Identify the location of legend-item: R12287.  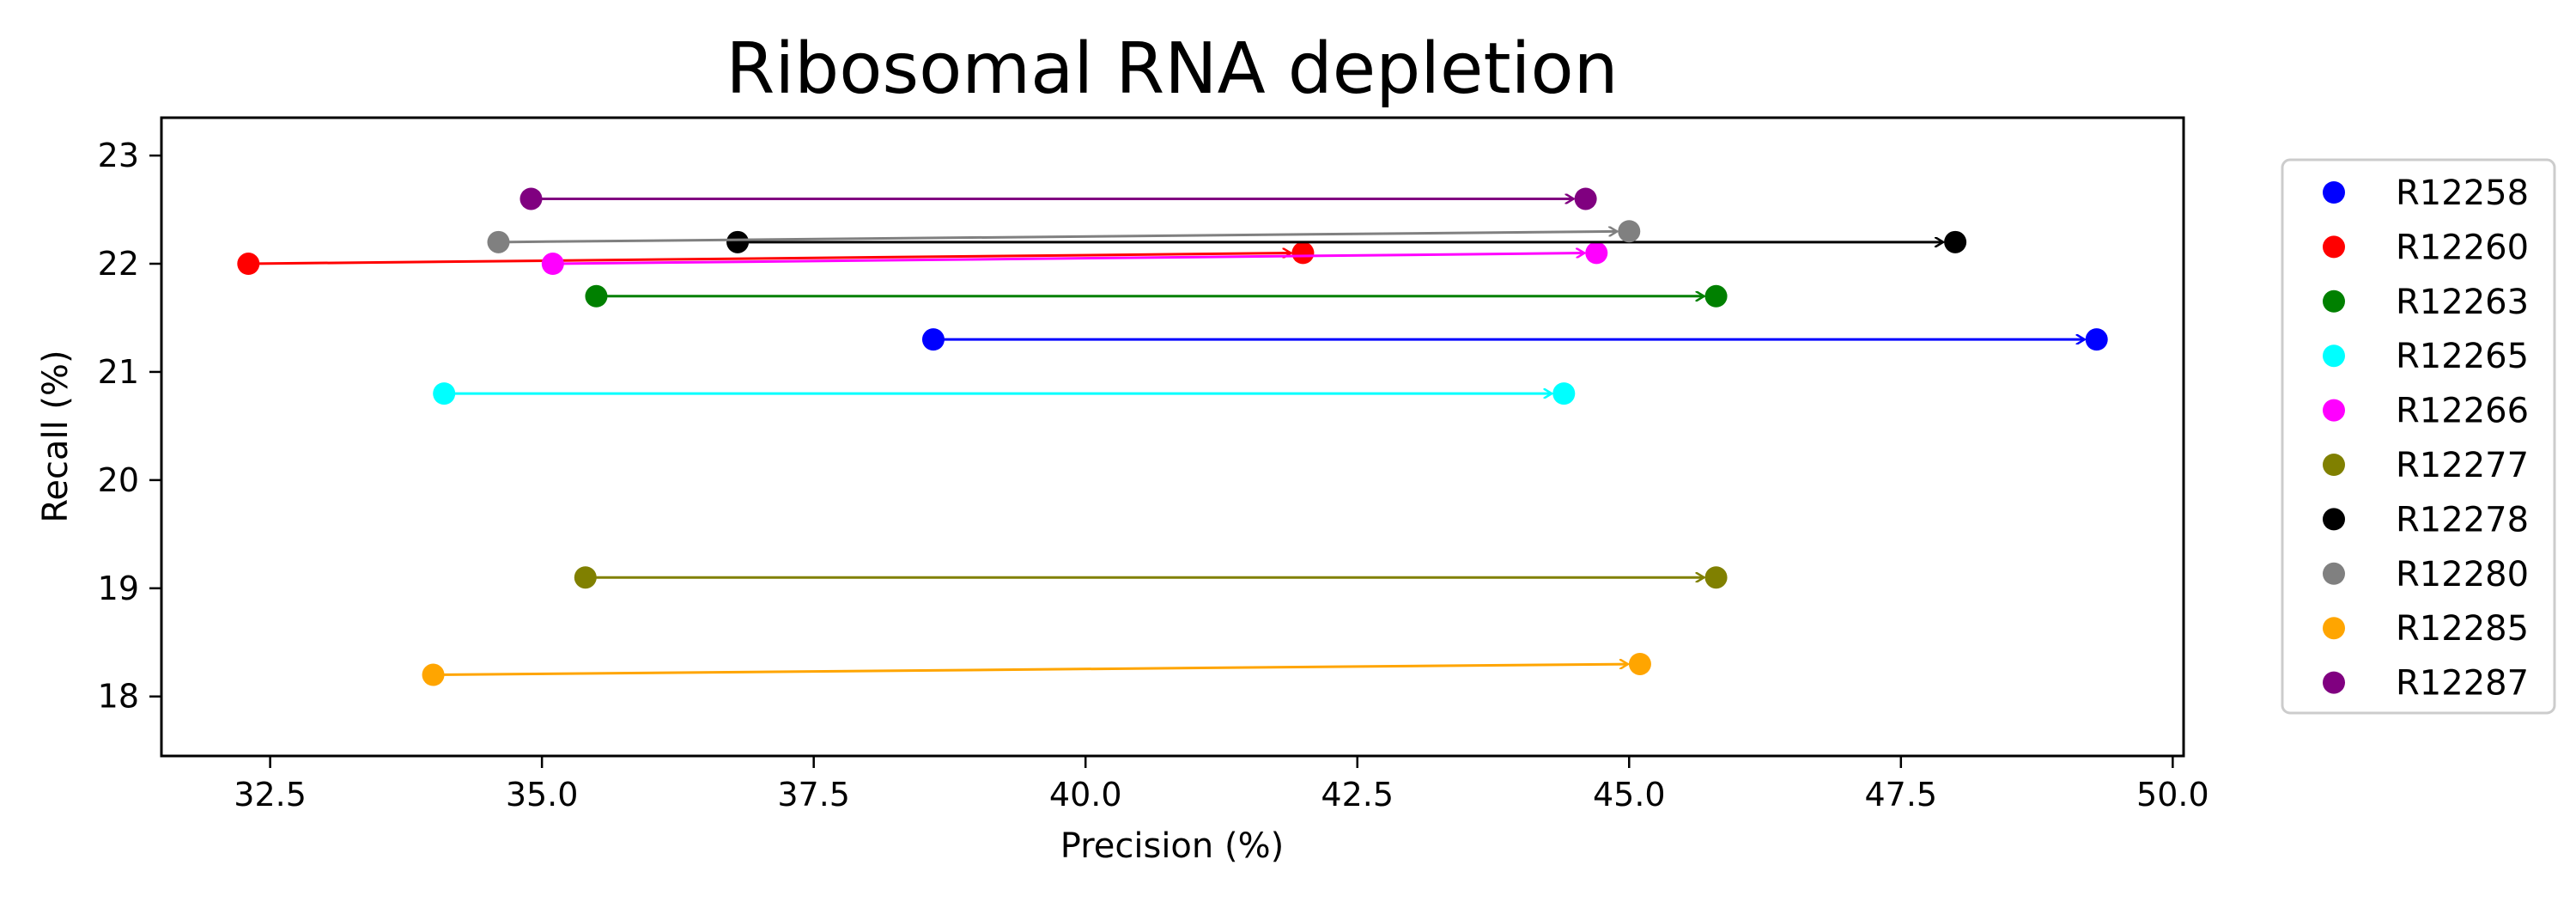
(2426, 684).